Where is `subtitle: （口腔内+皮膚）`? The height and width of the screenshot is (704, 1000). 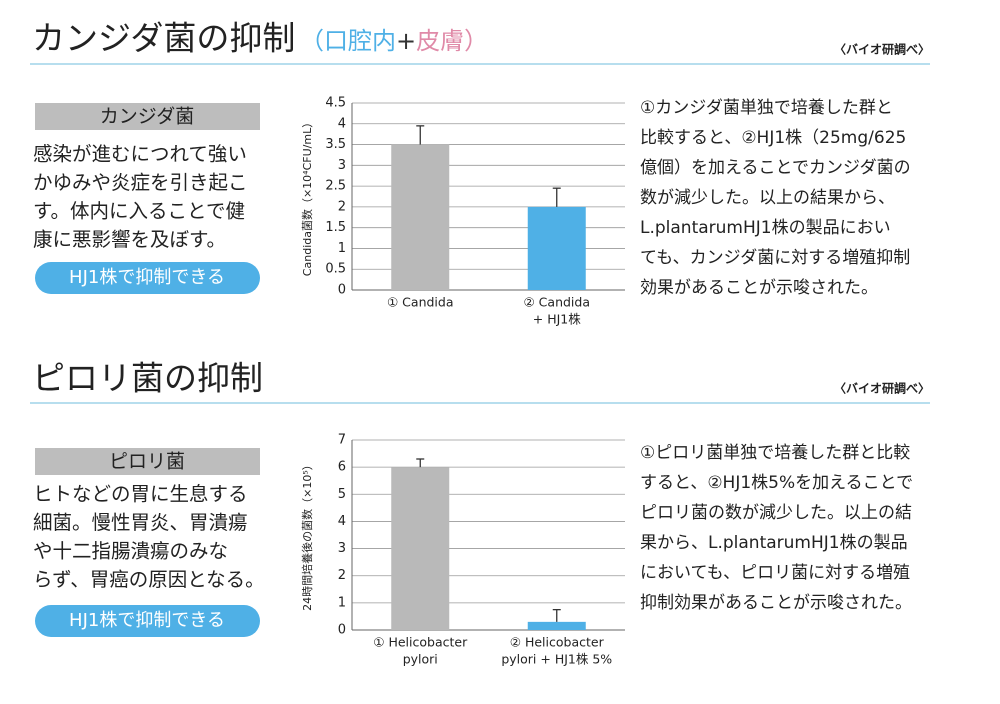 subtitle: （口腔内+皮膚） is located at coordinates (394, 41).